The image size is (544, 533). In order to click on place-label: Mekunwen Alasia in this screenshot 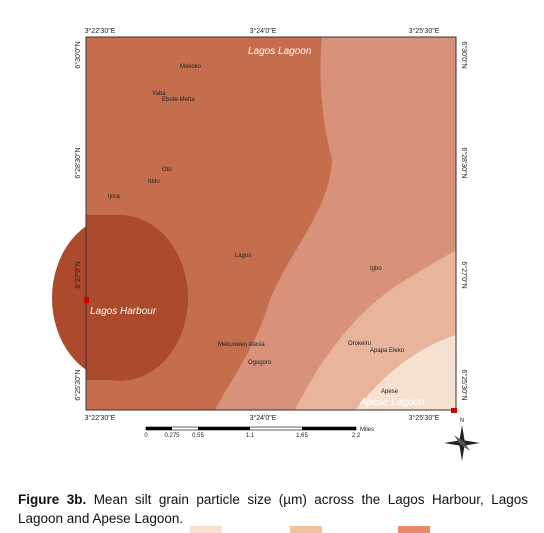, I will do `click(241, 345)`.